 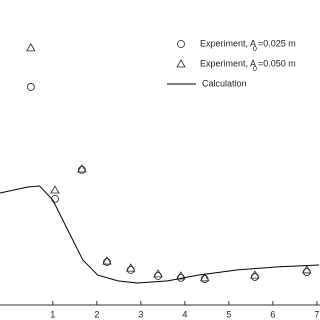 What do you see at coordinates (52, 314) in the screenshot?
I see `x-tick-label: 1` at bounding box center [52, 314].